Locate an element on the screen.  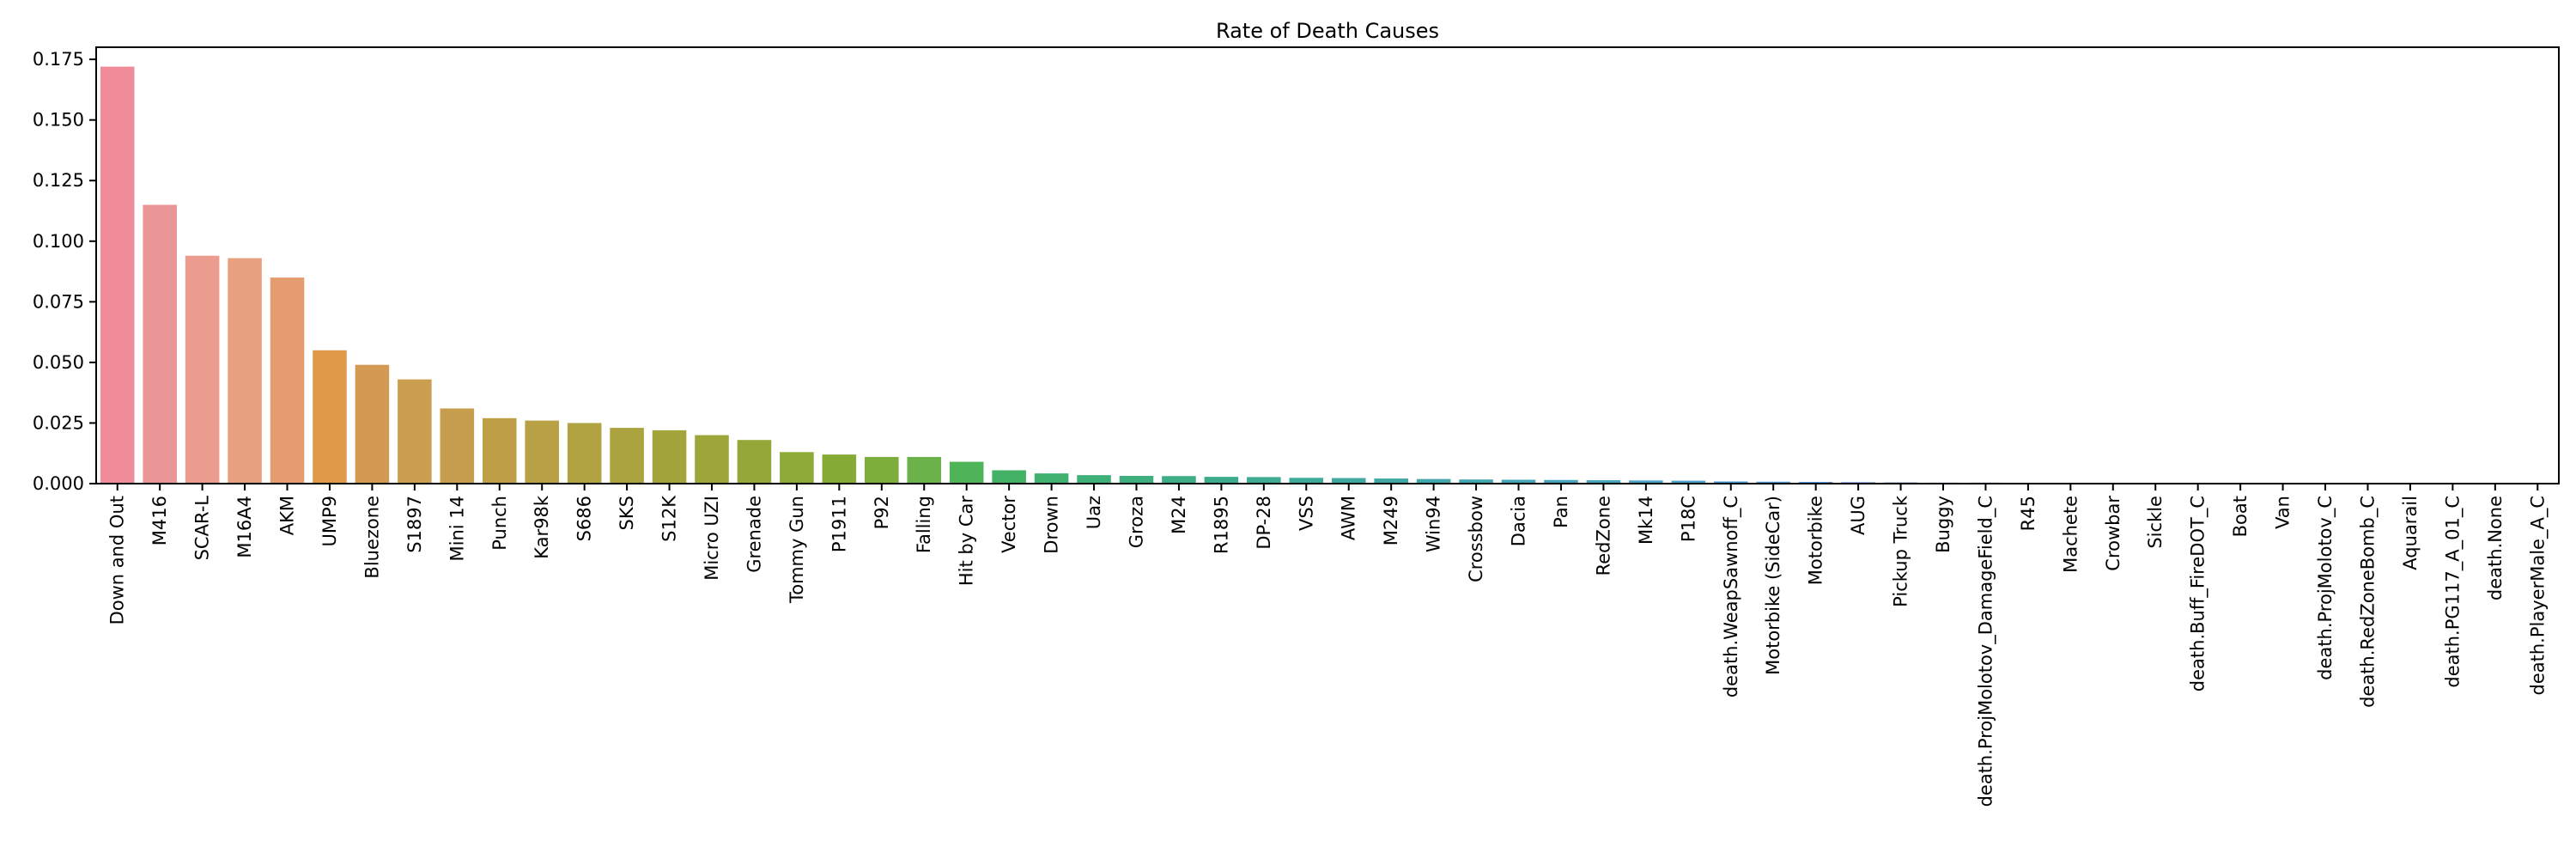
x-tick-label: death.PG117_A_01_C is located at coordinates (2453, 592).